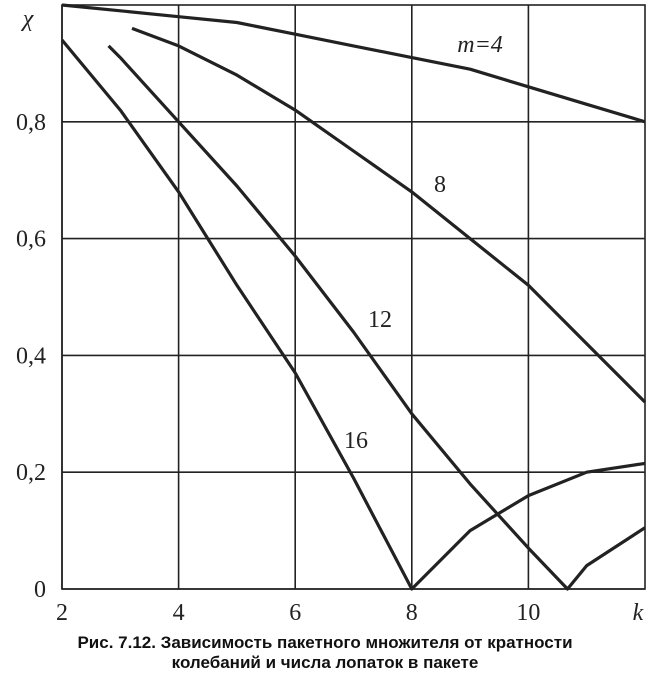 The height and width of the screenshot is (676, 650). I want to click on y-tick-label: 0,8, so click(31, 123).